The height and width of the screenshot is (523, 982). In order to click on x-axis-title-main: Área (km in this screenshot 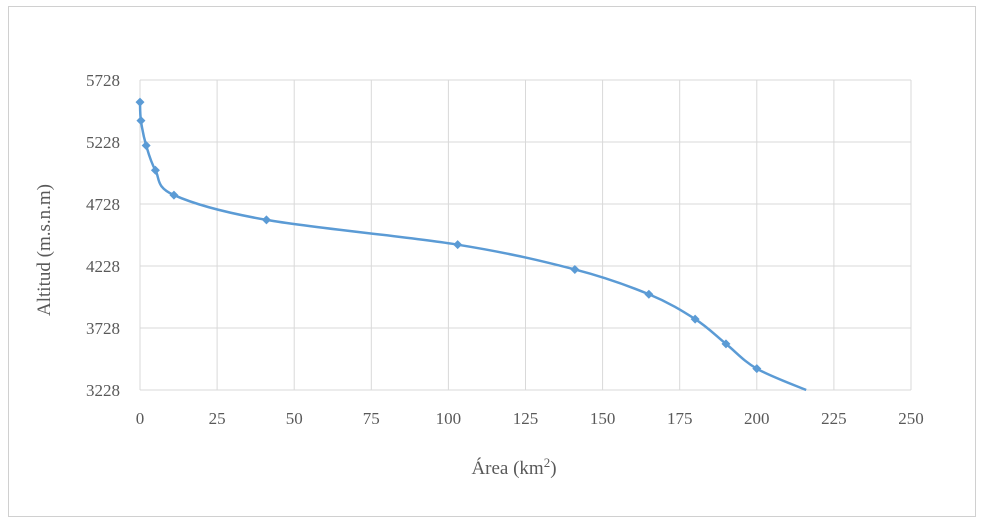, I will do `click(507, 468)`.